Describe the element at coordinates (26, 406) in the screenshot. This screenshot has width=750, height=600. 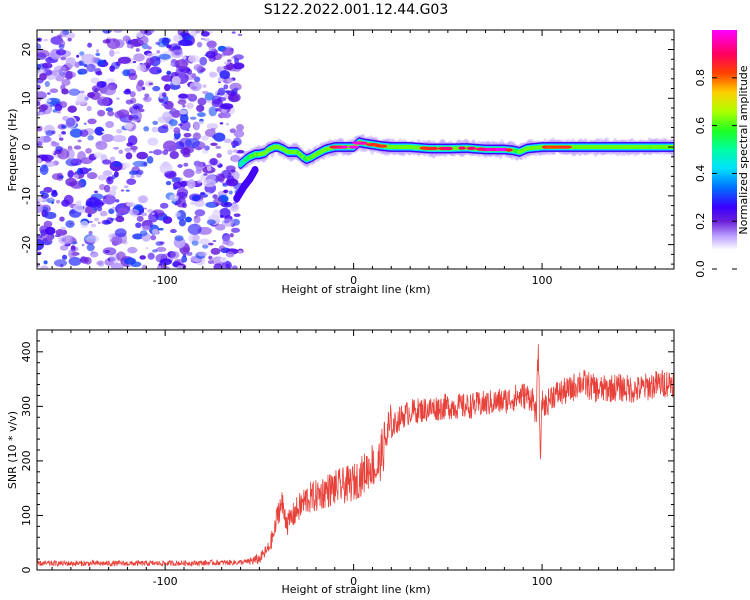
I see `y-tick-label: 300` at that location.